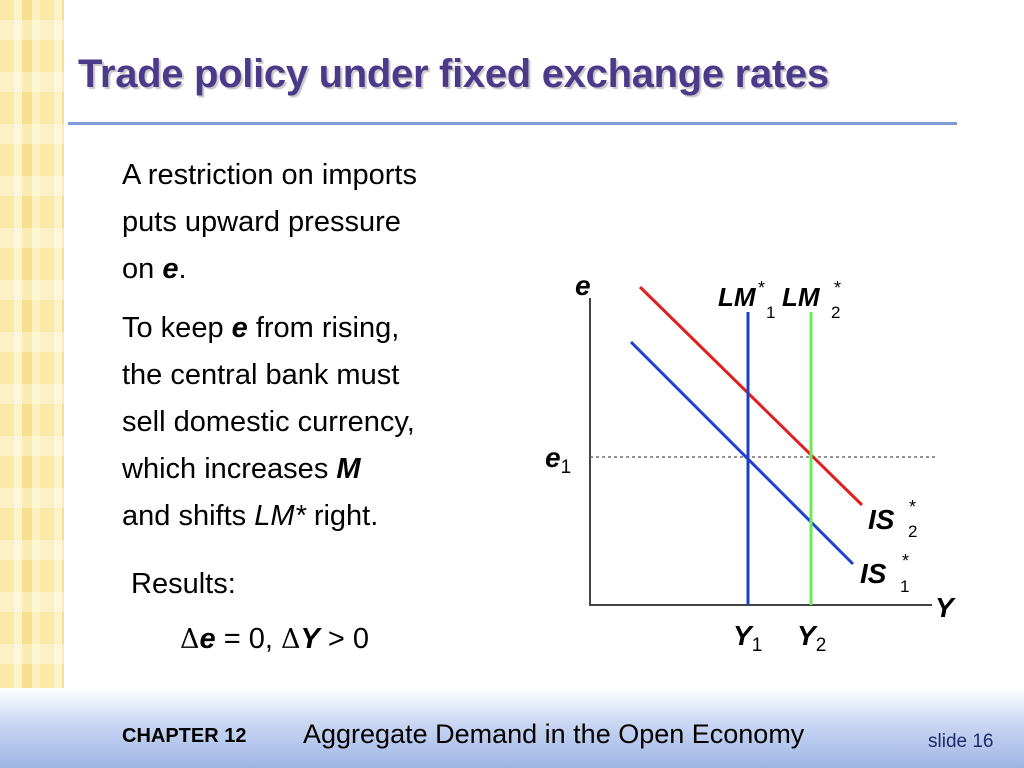 This screenshot has height=768, width=1024. Describe the element at coordinates (177, 328) in the screenshot. I see `p2-line1-pre: To keep` at that location.